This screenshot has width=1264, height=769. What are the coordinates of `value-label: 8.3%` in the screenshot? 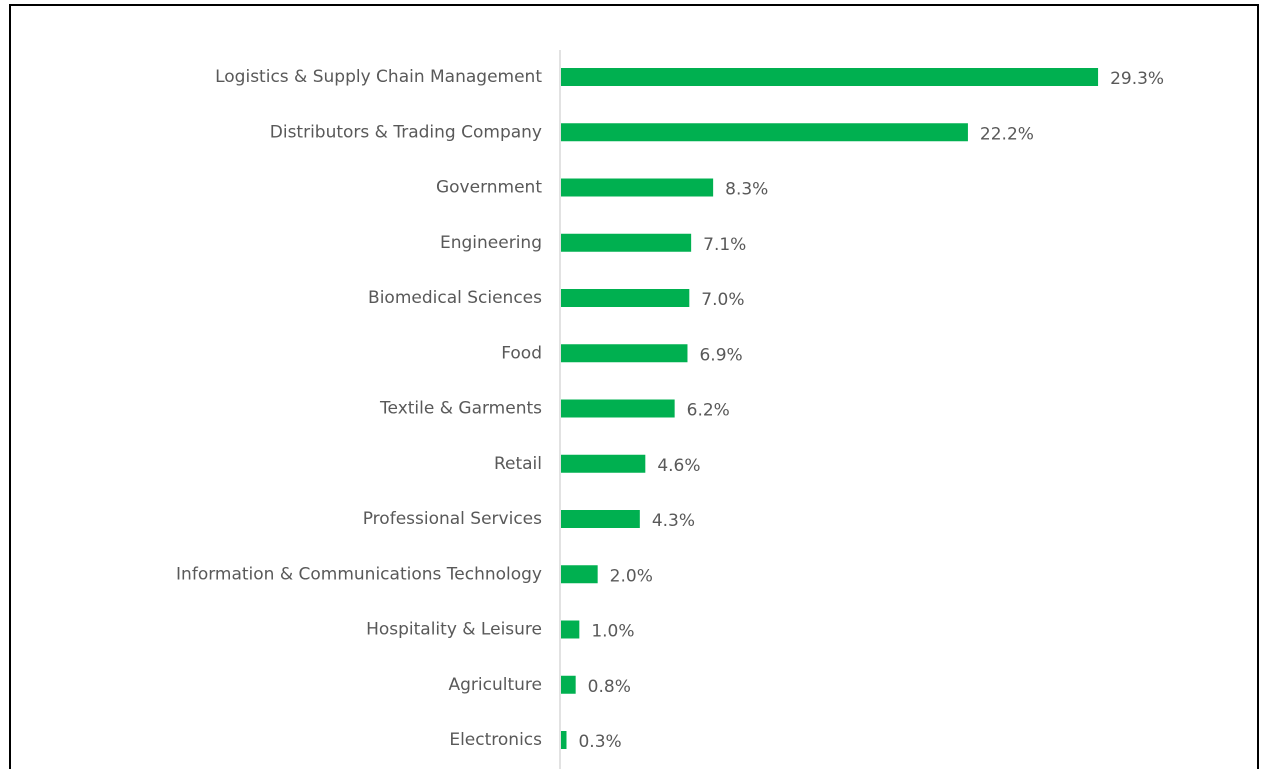 It's located at (746, 190).